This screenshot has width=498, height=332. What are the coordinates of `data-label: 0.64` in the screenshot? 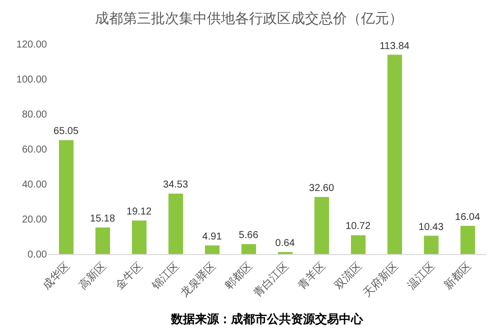 It's located at (285, 243).